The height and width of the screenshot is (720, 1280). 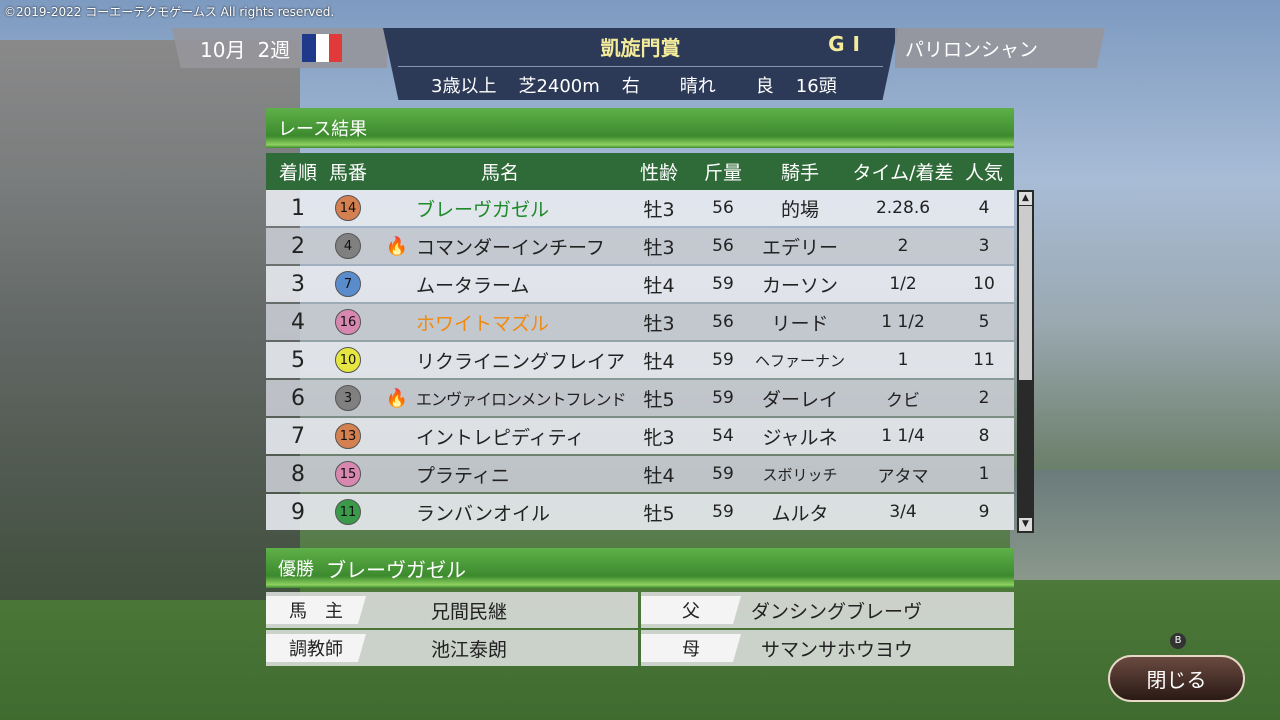 I want to click on table-row: 1 14 ブレーヴガゼル 牡3 56 的場 2.28.6 4, so click(x=640, y=208).